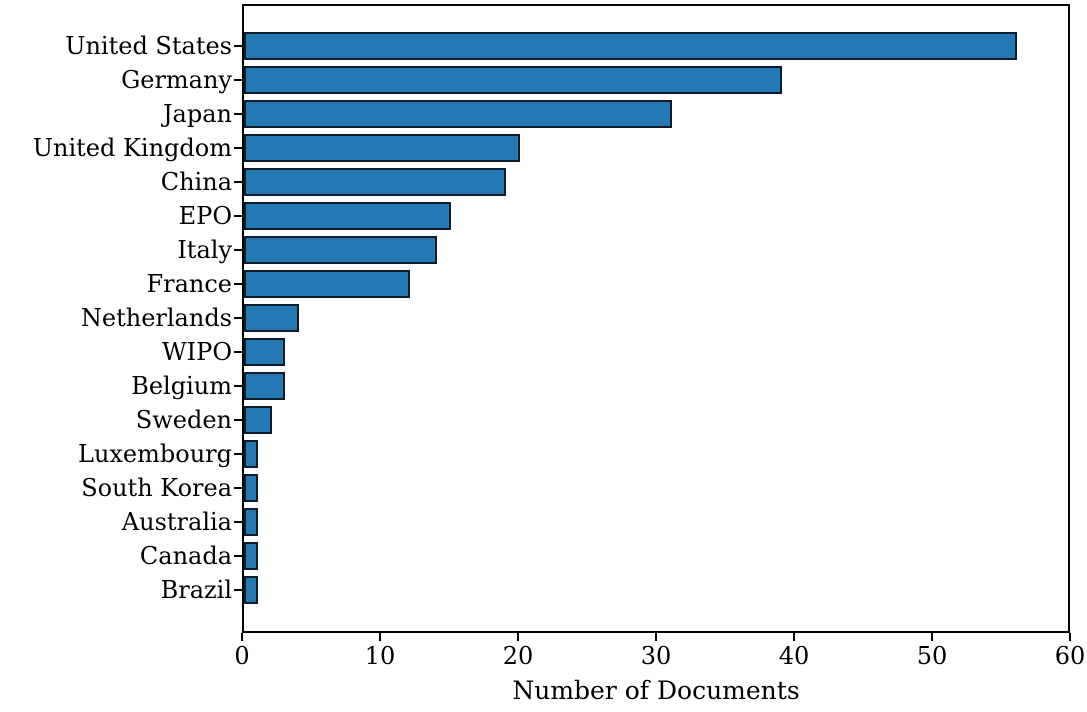 This screenshot has height=712, width=1087. What do you see at coordinates (183, 419) in the screenshot?
I see `y-tick-label-sweden: Sweden` at bounding box center [183, 419].